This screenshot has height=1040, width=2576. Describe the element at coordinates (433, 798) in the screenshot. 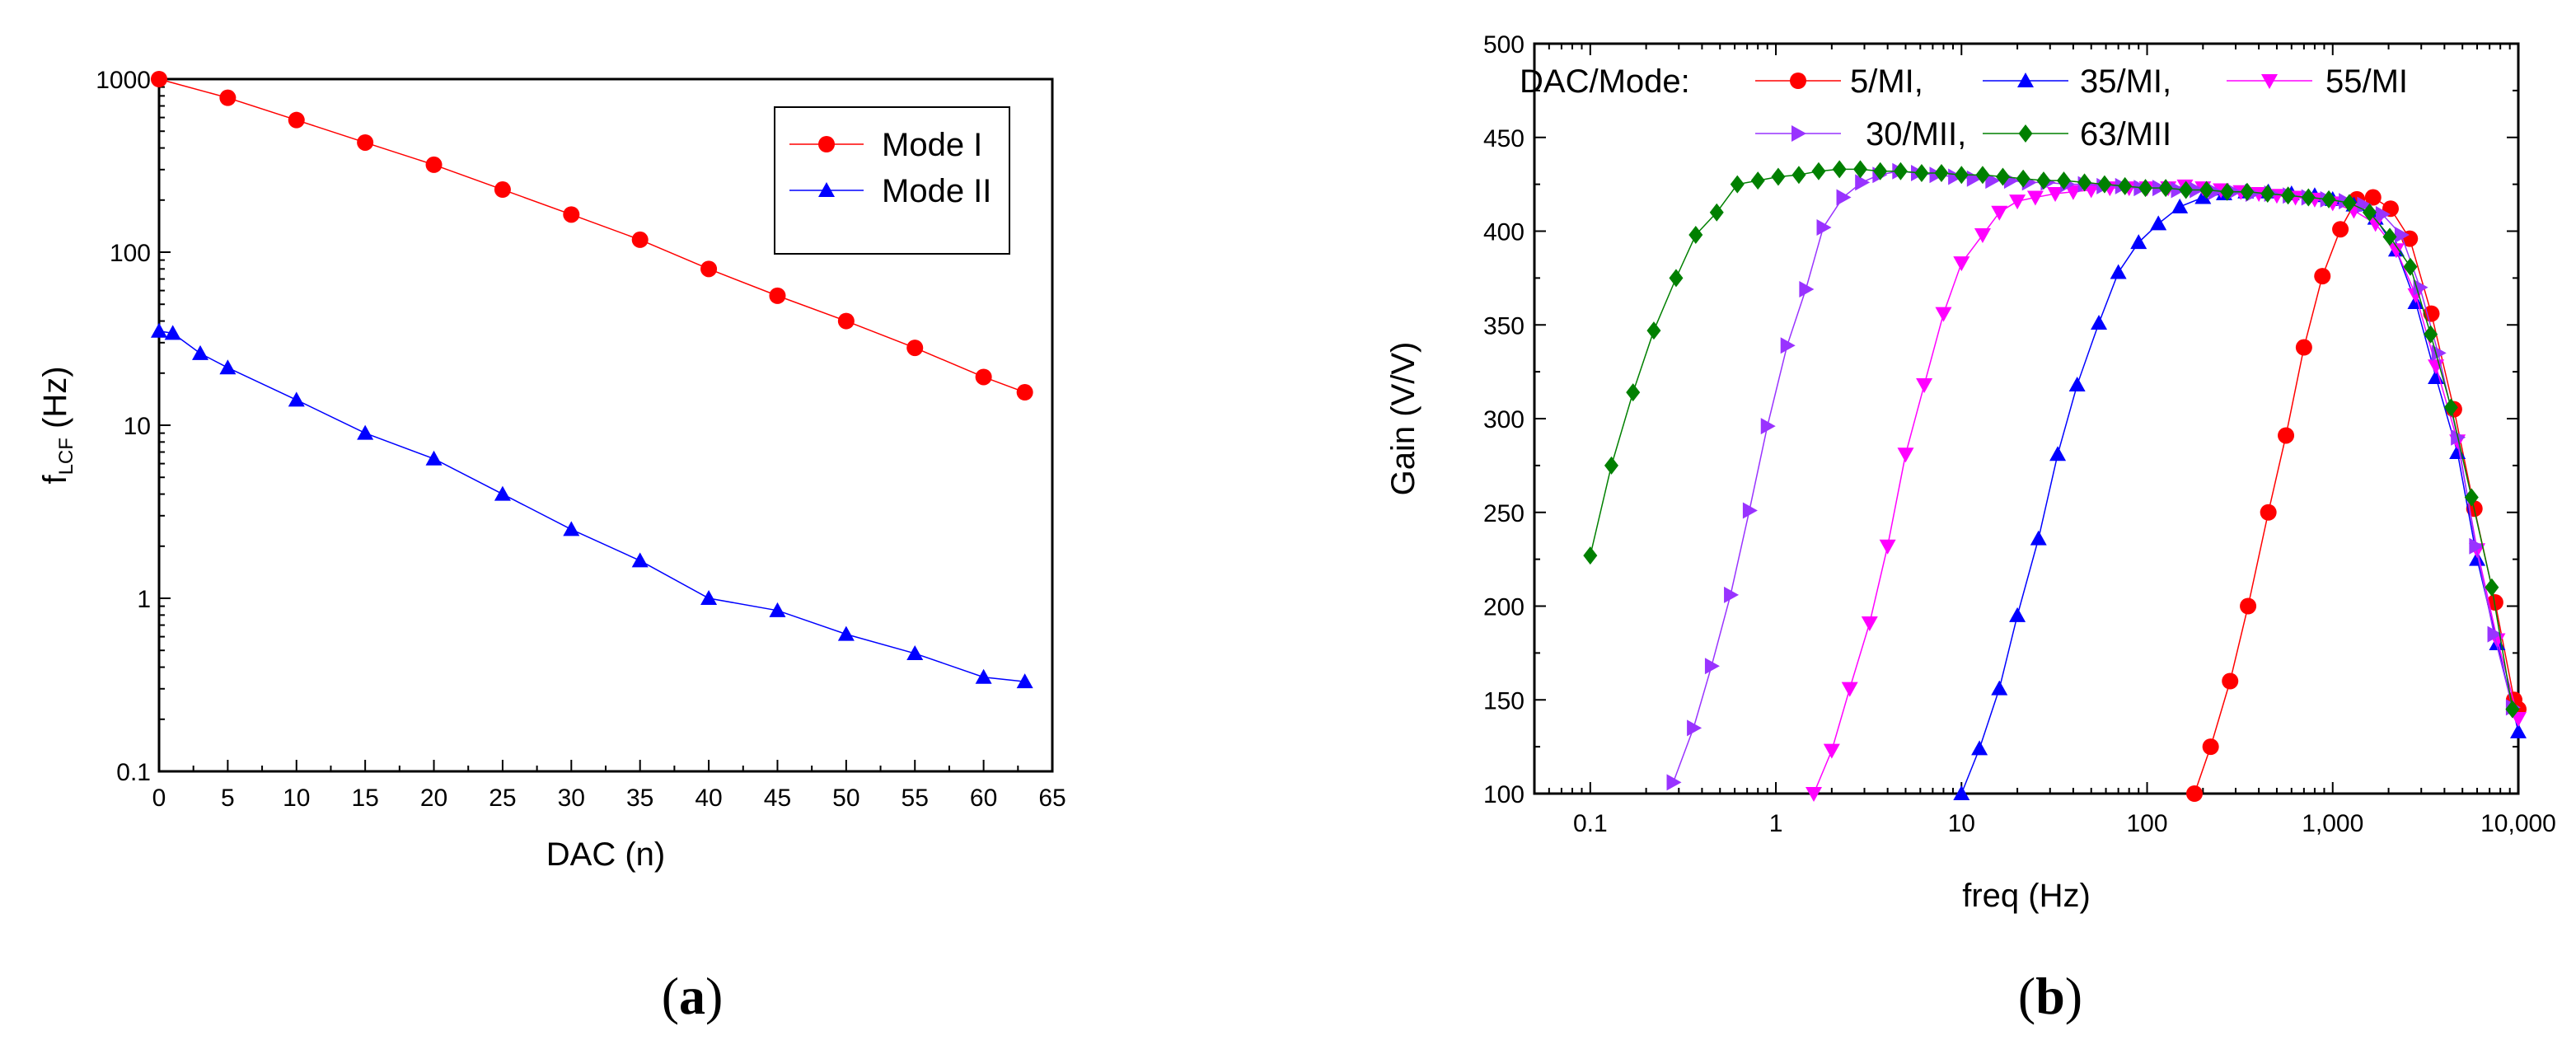

I see `chart-a-x-tick-label: 20` at that location.